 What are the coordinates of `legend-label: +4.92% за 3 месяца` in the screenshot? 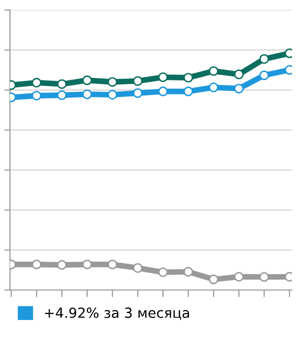 It's located at (116, 314).